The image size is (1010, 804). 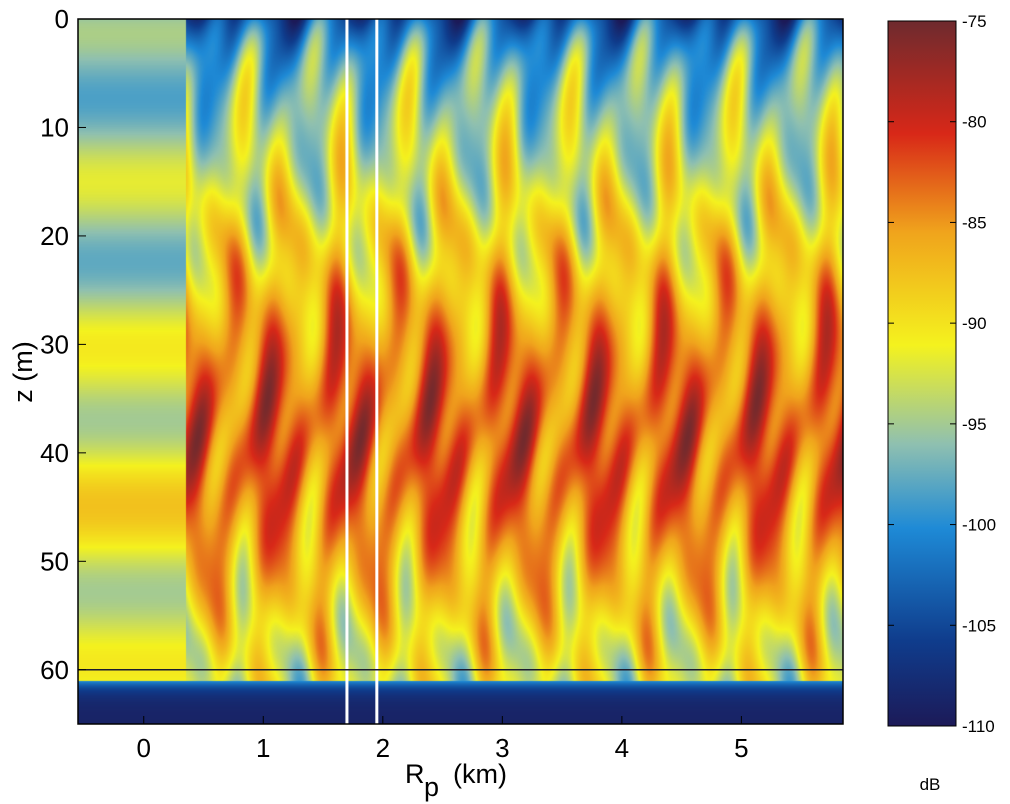 I want to click on y-tick-label: 40, so click(x=54, y=453).